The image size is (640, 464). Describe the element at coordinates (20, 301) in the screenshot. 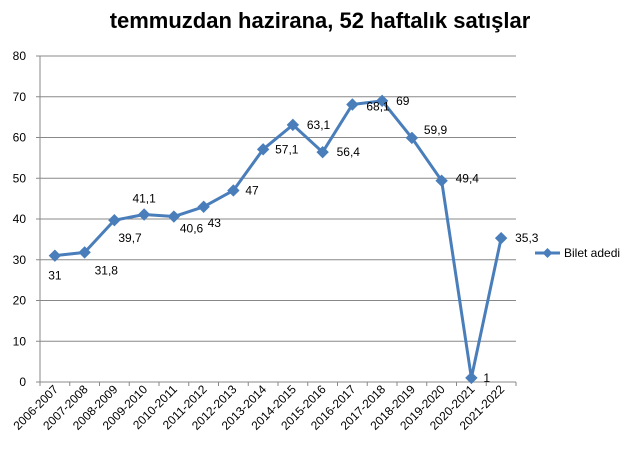

I see `y-tick-label: 20` at that location.